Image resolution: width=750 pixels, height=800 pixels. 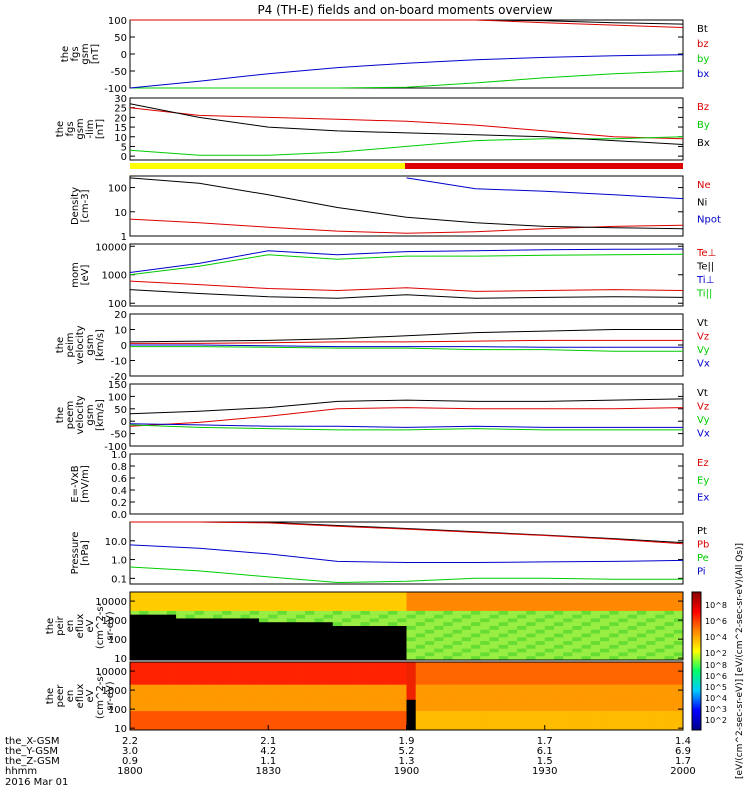 What do you see at coordinates (60, 625) in the screenshot?
I see `peir_eflux-ylabel-line: peir` at bounding box center [60, 625].